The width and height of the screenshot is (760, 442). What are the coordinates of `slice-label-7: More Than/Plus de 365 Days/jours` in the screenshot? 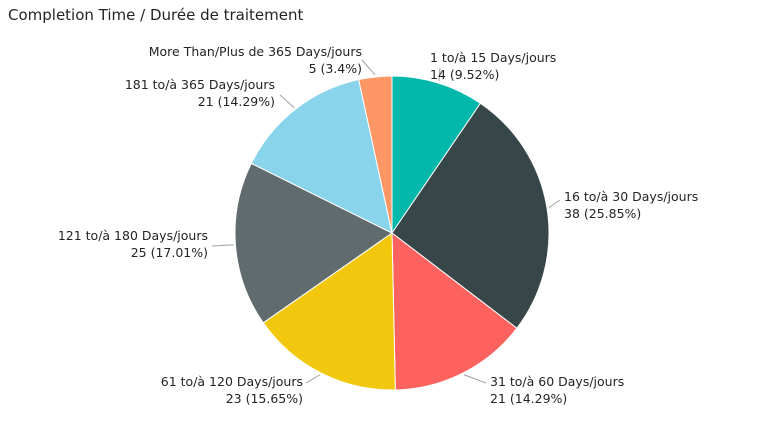 It's located at (255, 51).